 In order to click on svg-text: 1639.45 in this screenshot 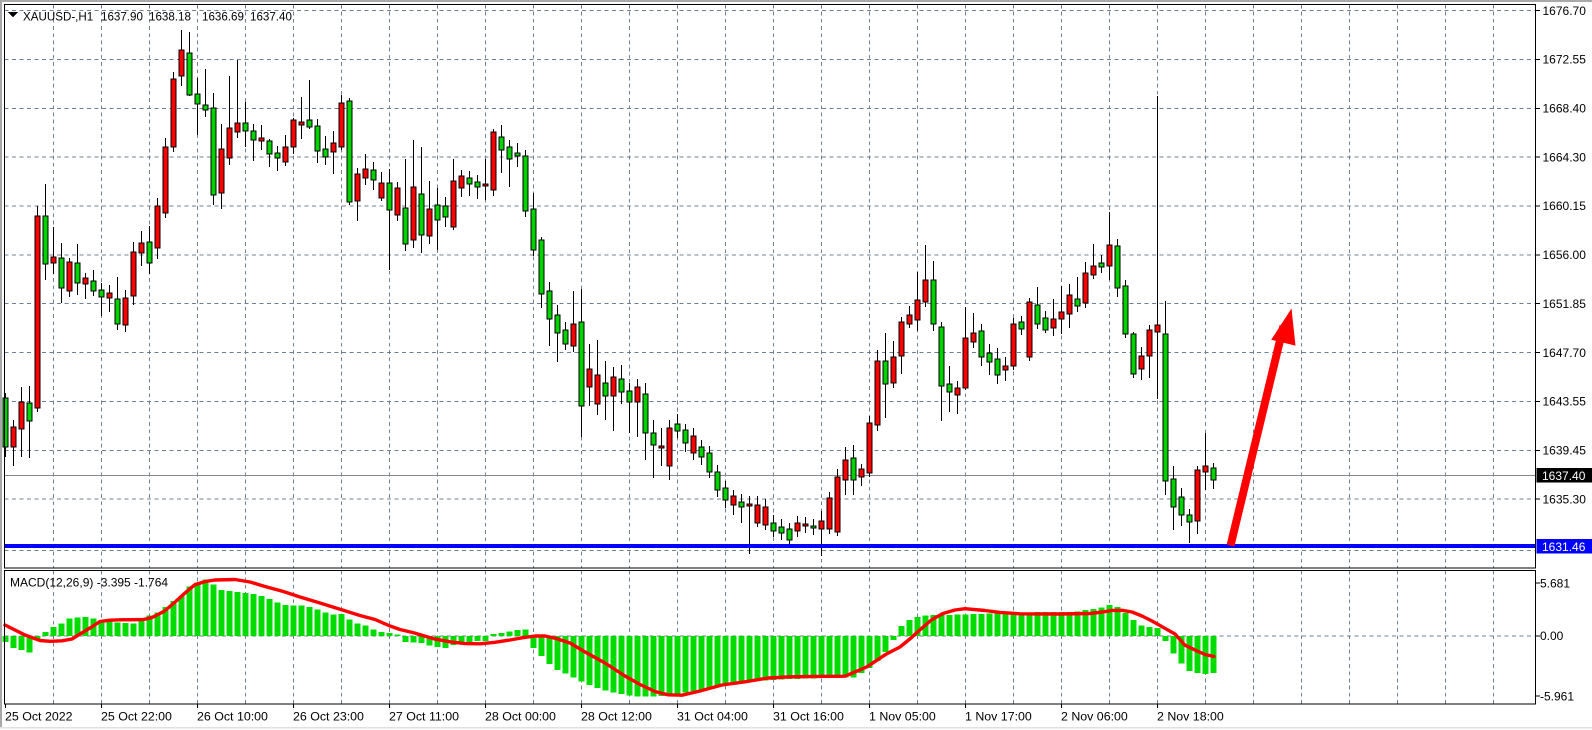, I will do `click(1565, 451)`.